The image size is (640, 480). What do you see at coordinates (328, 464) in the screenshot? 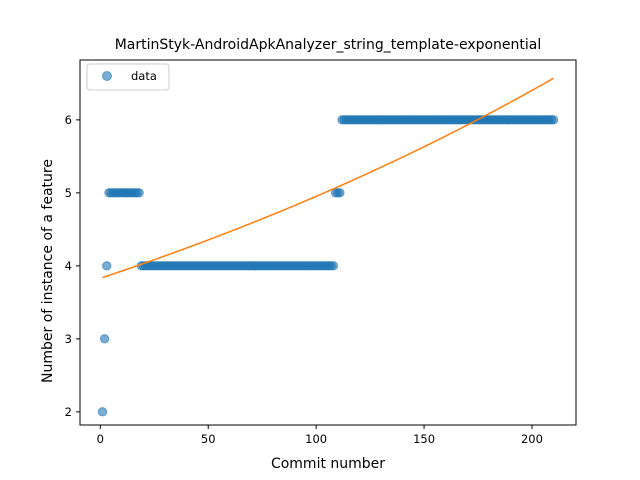
I see `x-axis-label: Commit number` at bounding box center [328, 464].